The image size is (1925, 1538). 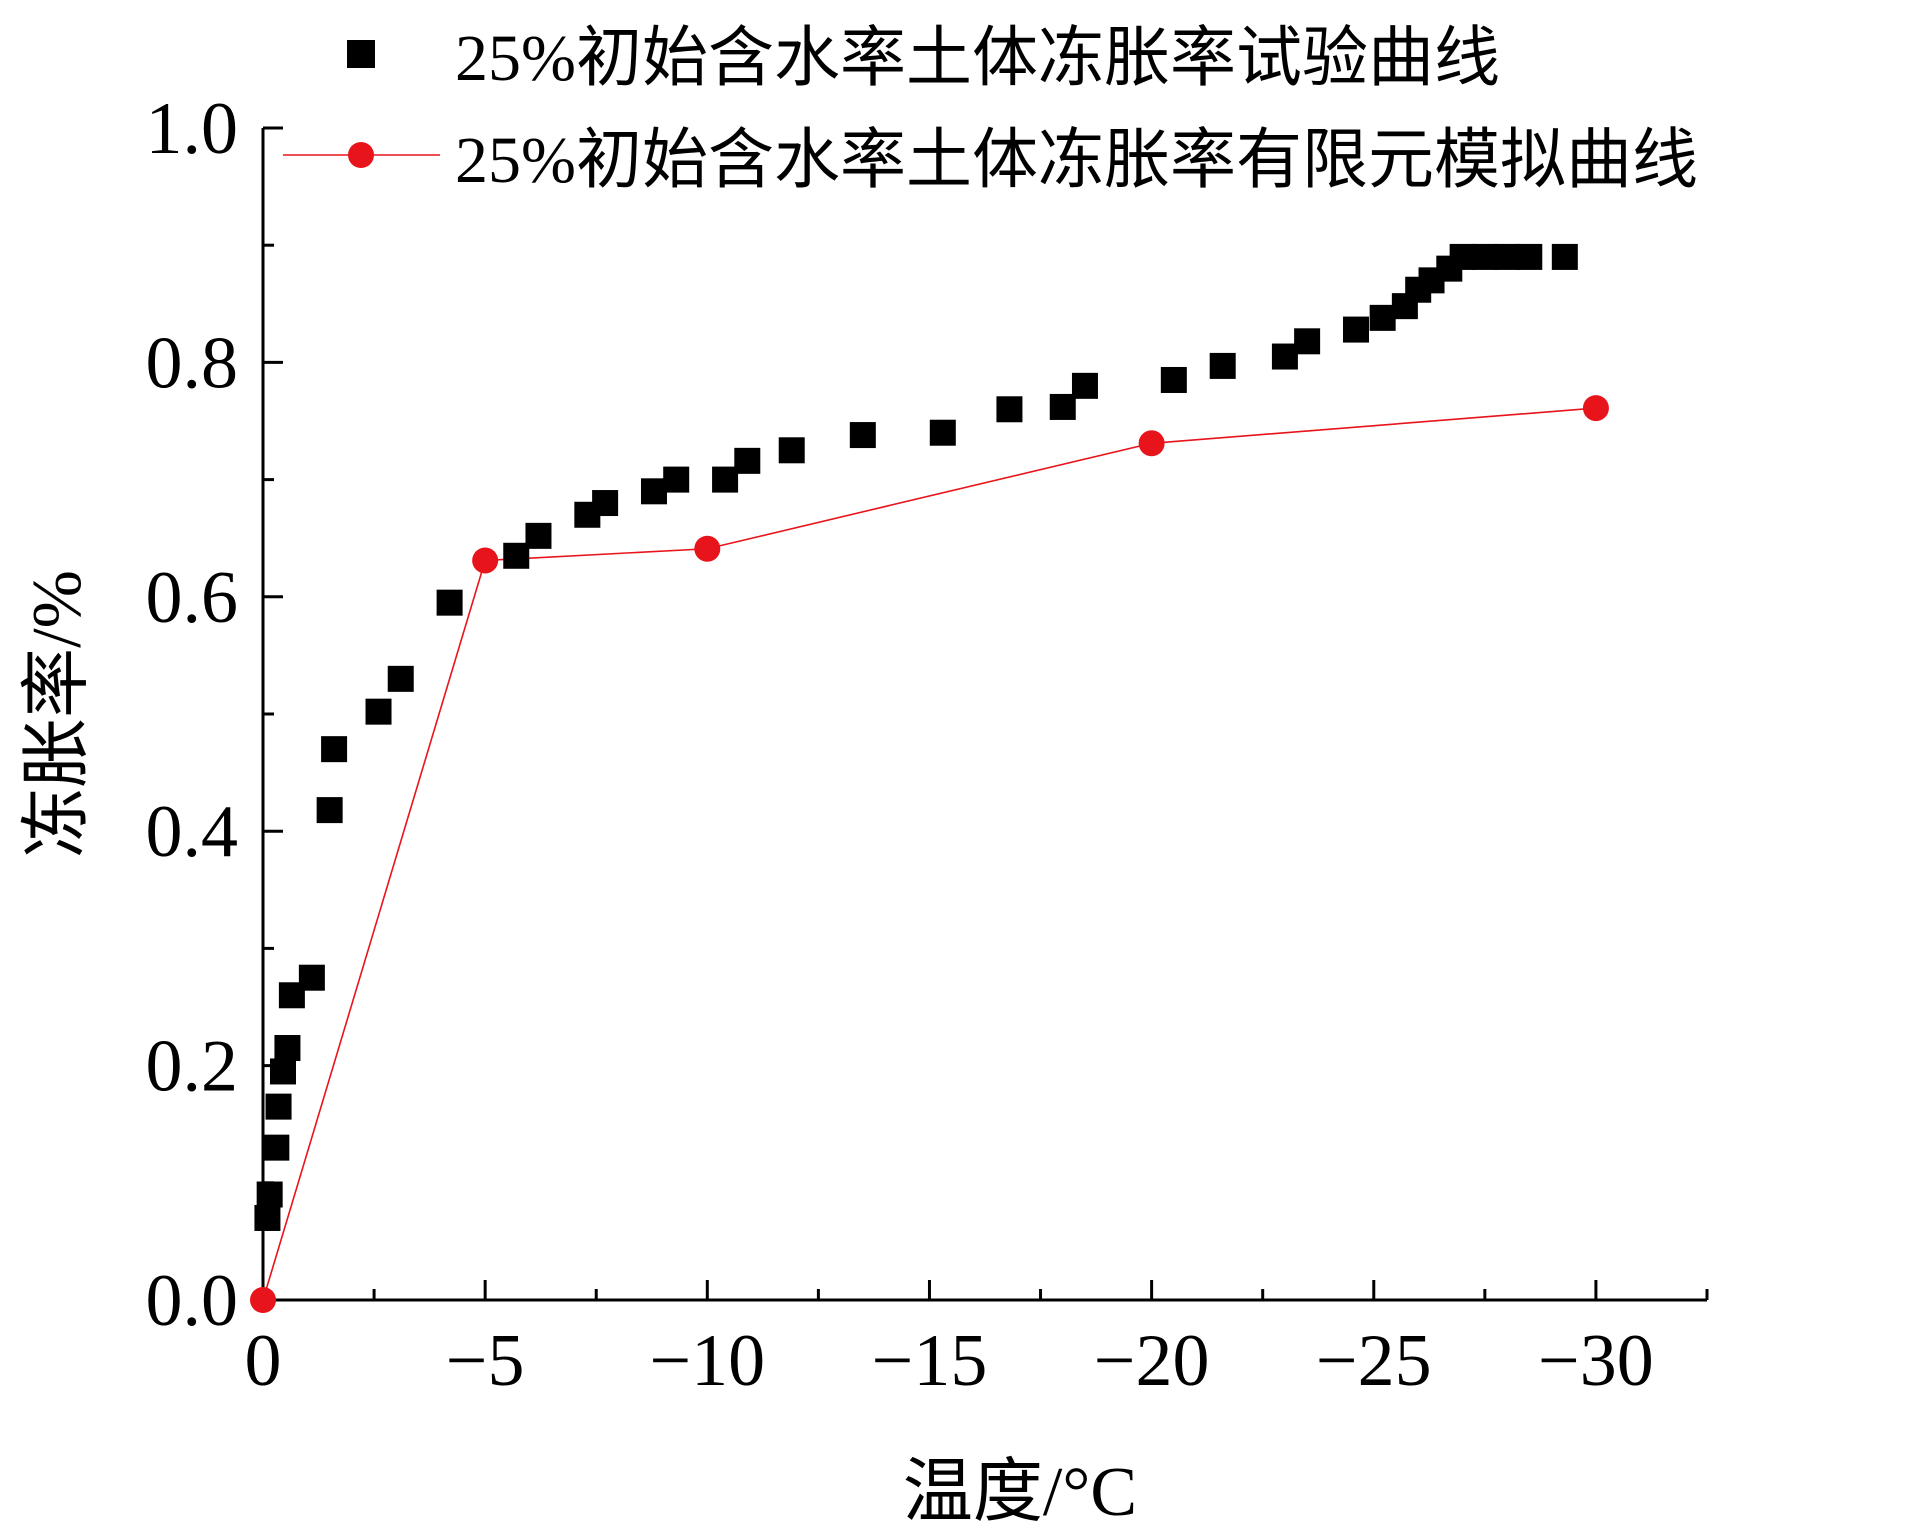 What do you see at coordinates (485, 1361) in the screenshot?
I see `x-tick-label: −5` at bounding box center [485, 1361].